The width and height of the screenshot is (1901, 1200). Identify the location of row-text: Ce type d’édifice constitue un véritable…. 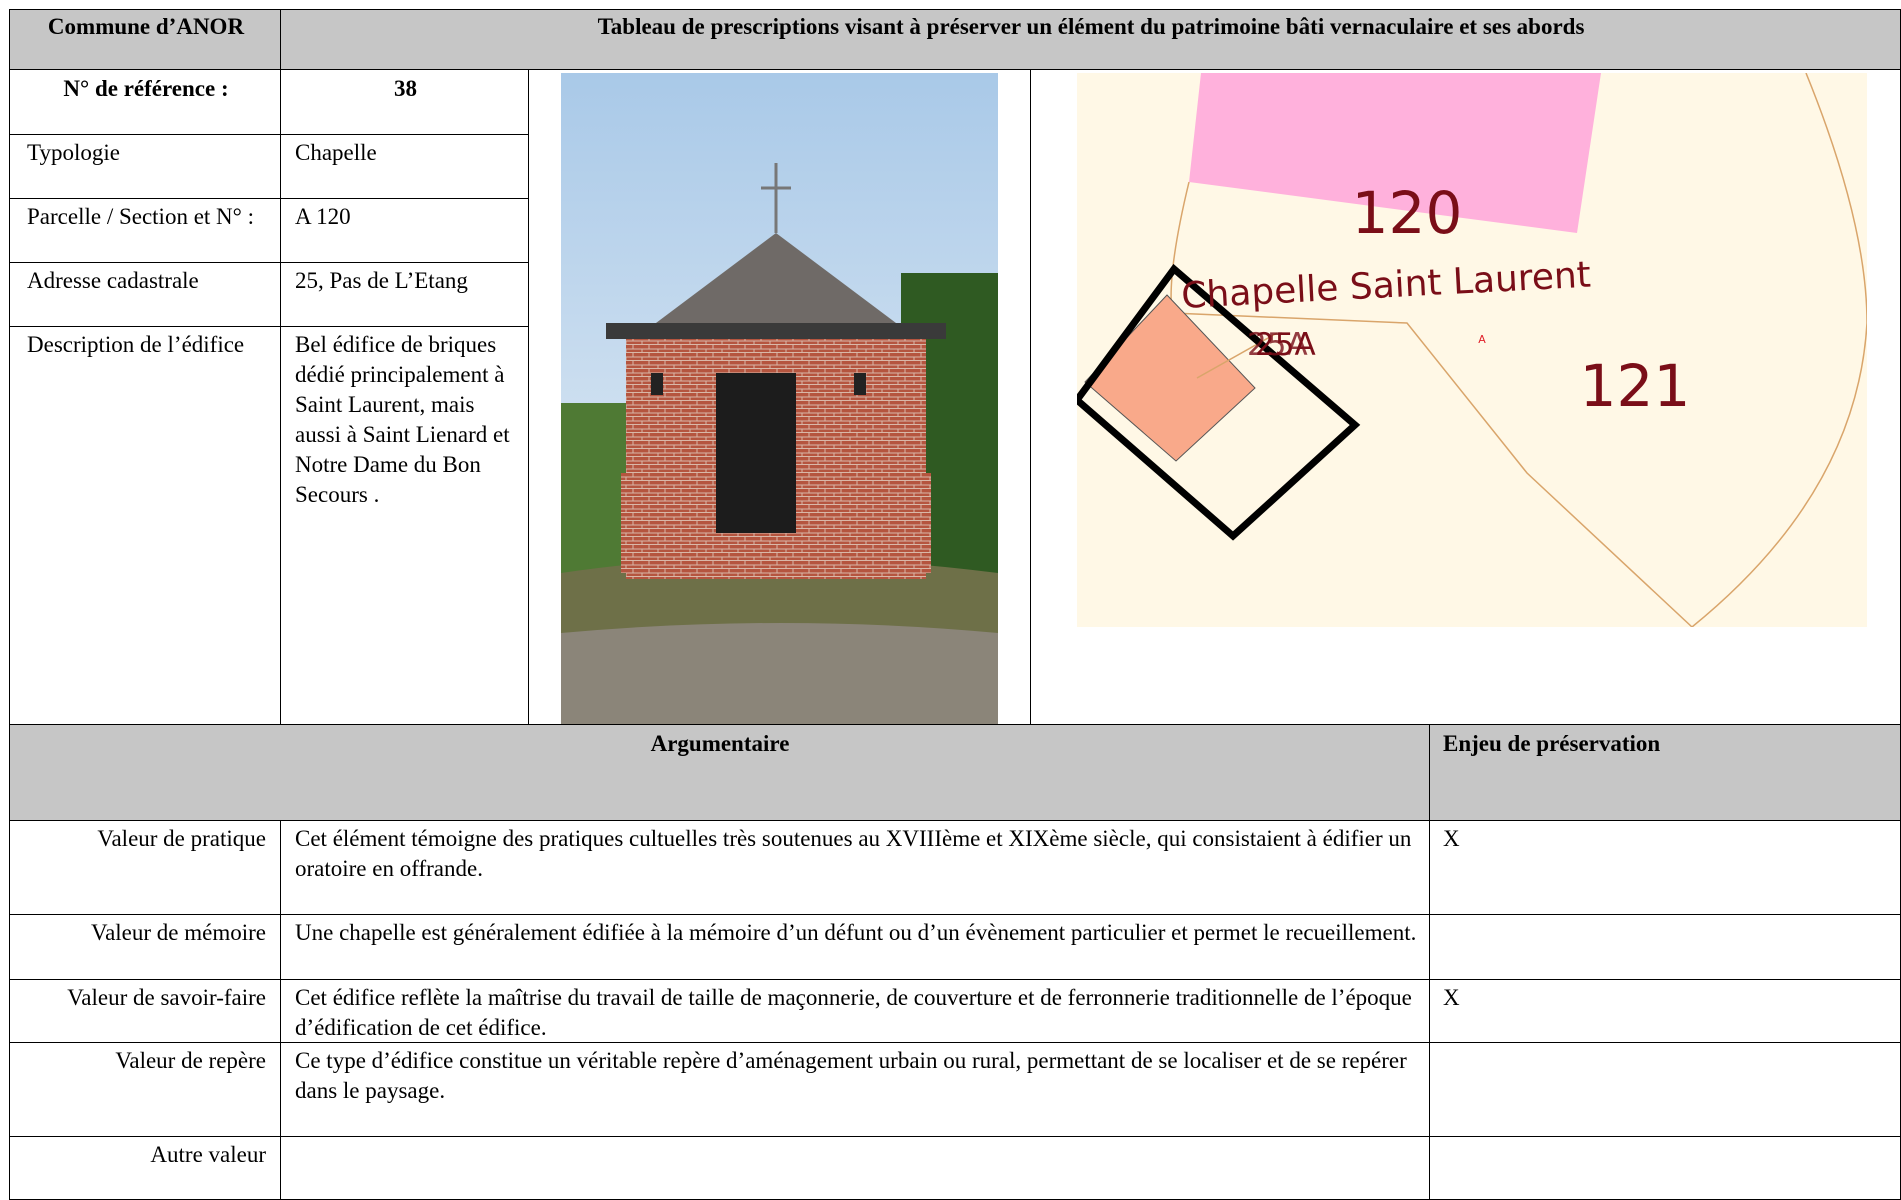
(851, 1075).